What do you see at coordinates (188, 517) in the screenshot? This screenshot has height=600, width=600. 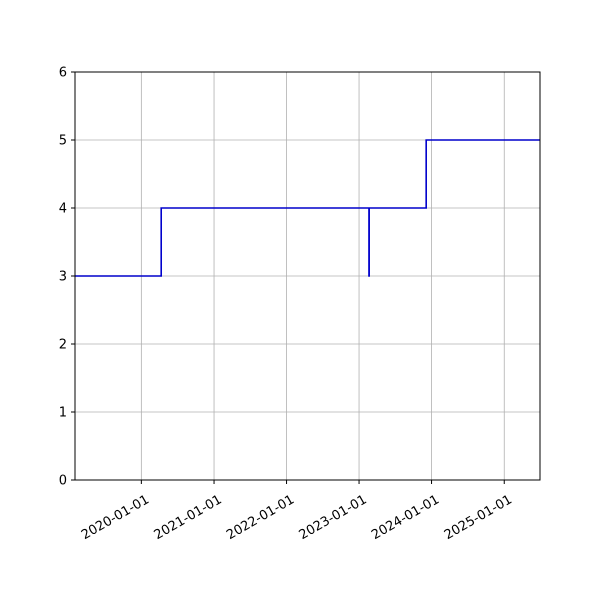 I see `x-tick-label: 2021-01-01` at bounding box center [188, 517].